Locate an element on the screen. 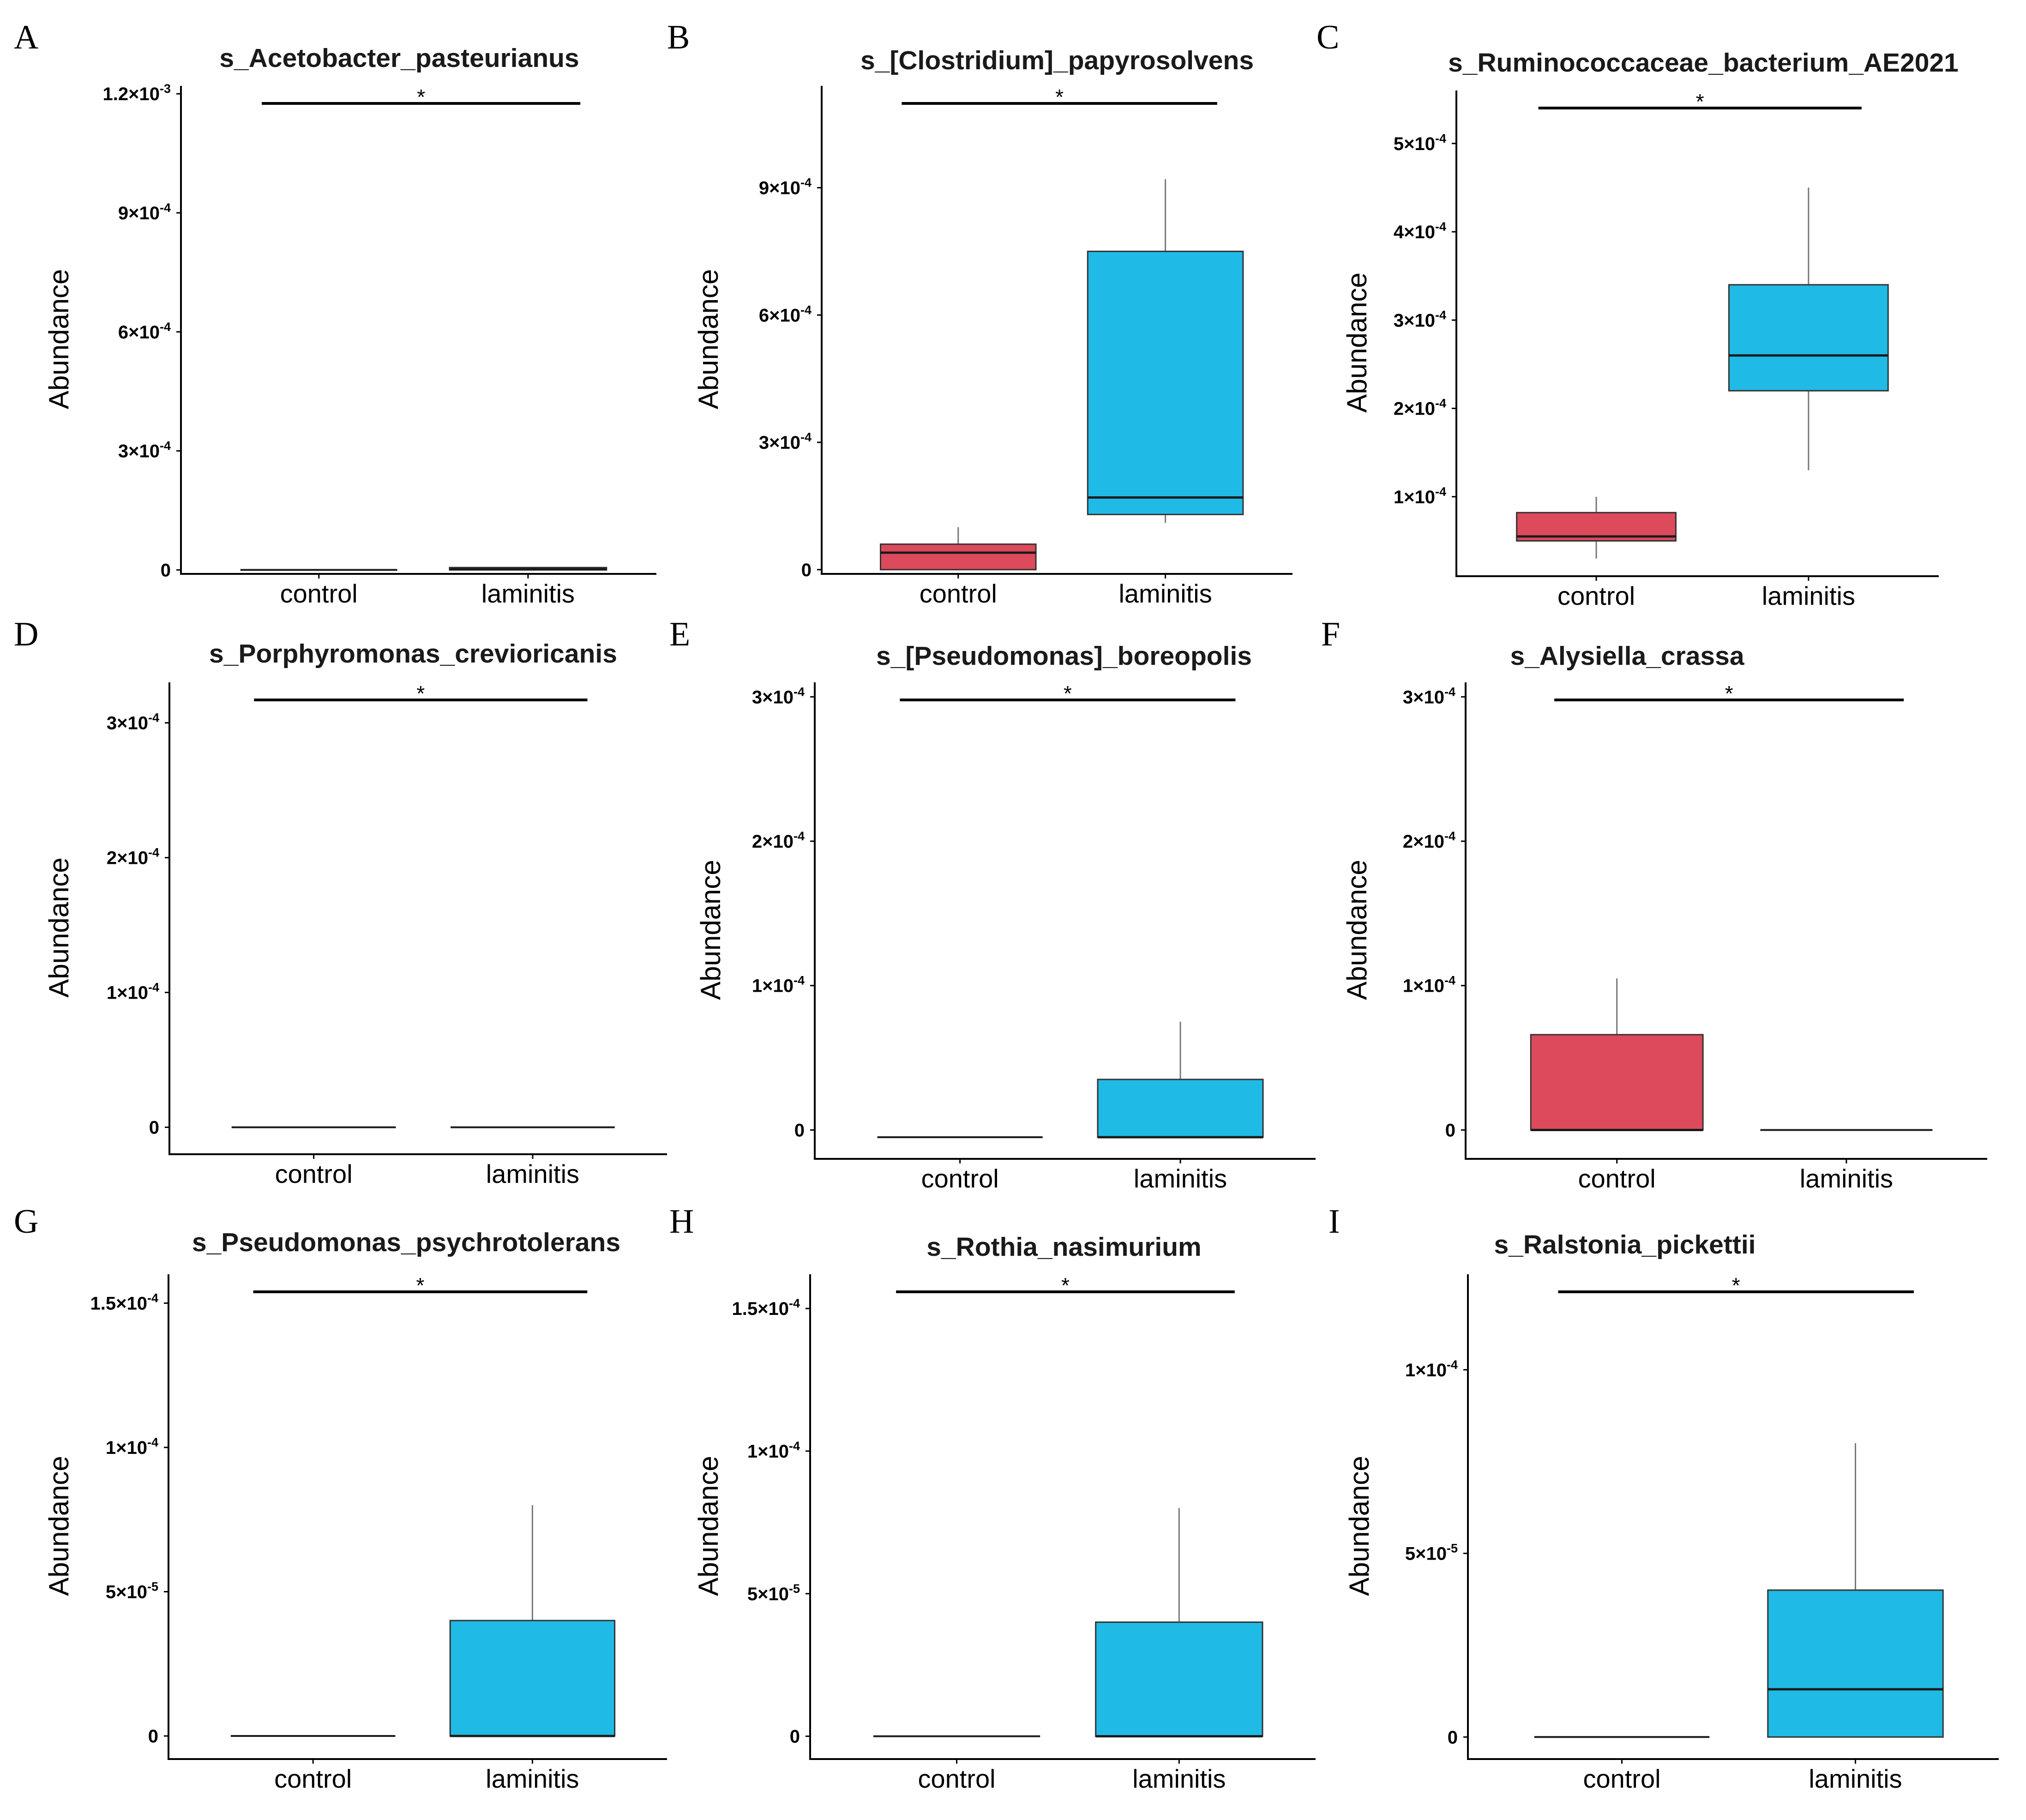 The width and height of the screenshot is (2026, 1820). chart-title: s_Ruminococcaceae_bacterium_AE2021 is located at coordinates (1703, 63).